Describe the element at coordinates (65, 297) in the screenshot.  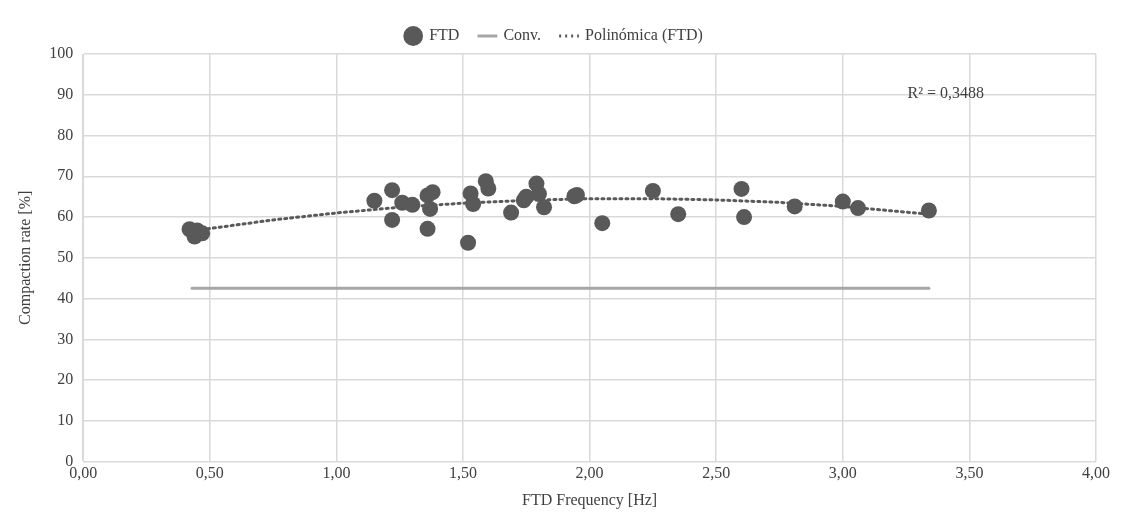
I see `y-tick-label: 40` at that location.